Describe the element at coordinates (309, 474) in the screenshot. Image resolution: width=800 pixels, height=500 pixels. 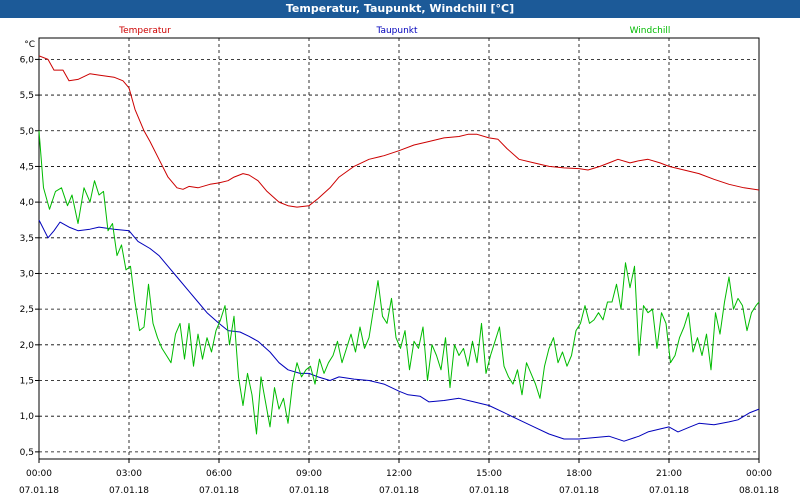
I see `x-tick-time: 09:00` at that location.